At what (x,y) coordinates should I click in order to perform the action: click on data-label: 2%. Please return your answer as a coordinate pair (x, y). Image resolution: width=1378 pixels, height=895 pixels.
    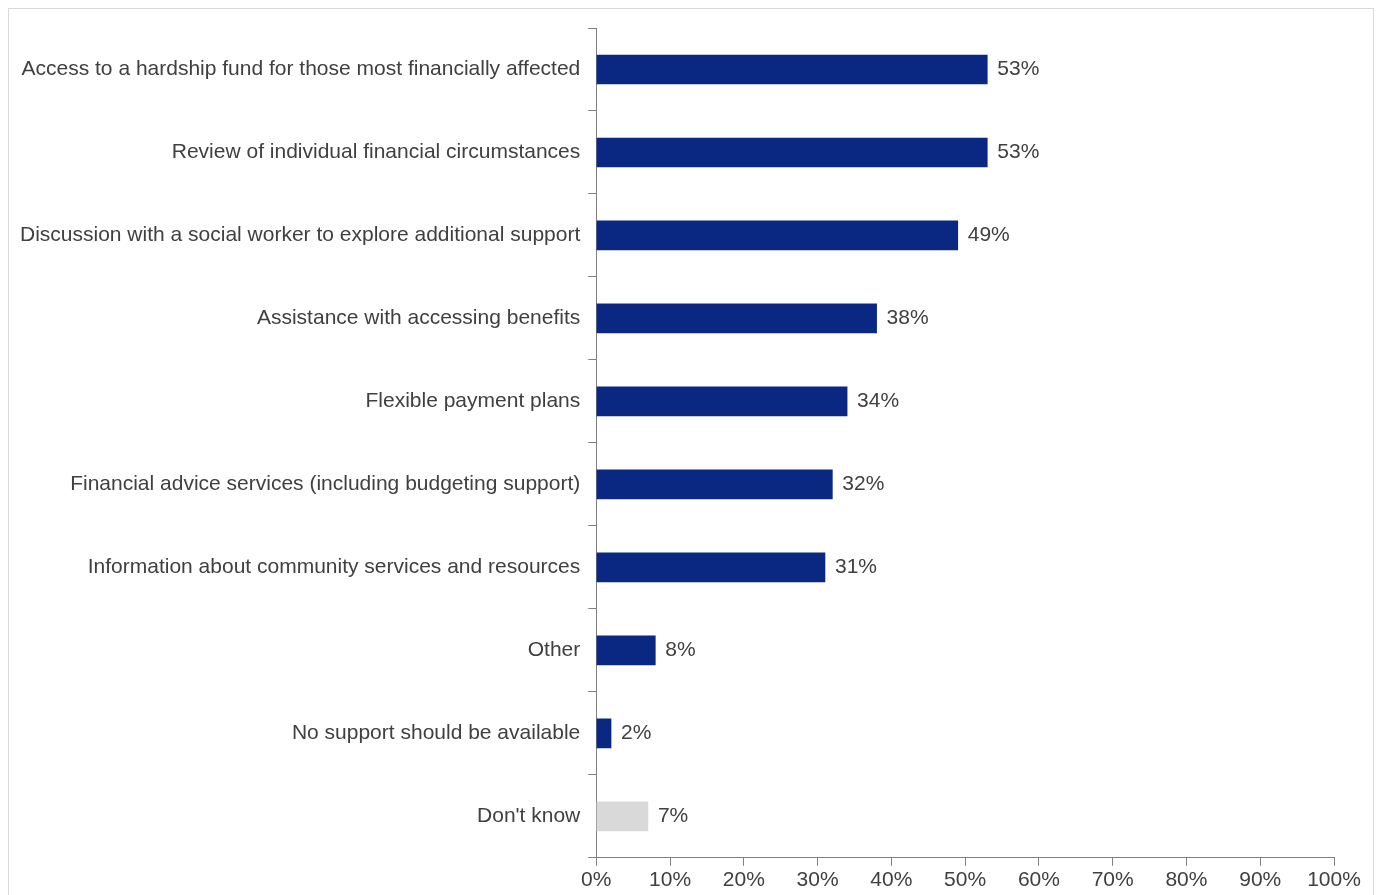
    Looking at the image, I should click on (636, 732).